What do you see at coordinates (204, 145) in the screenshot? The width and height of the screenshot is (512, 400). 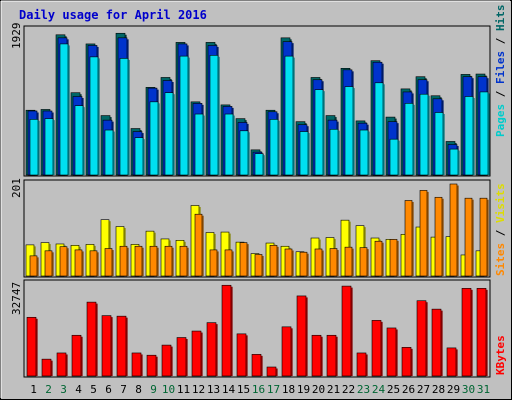 I see `bar-pages-day-12-shadow` at bounding box center [204, 145].